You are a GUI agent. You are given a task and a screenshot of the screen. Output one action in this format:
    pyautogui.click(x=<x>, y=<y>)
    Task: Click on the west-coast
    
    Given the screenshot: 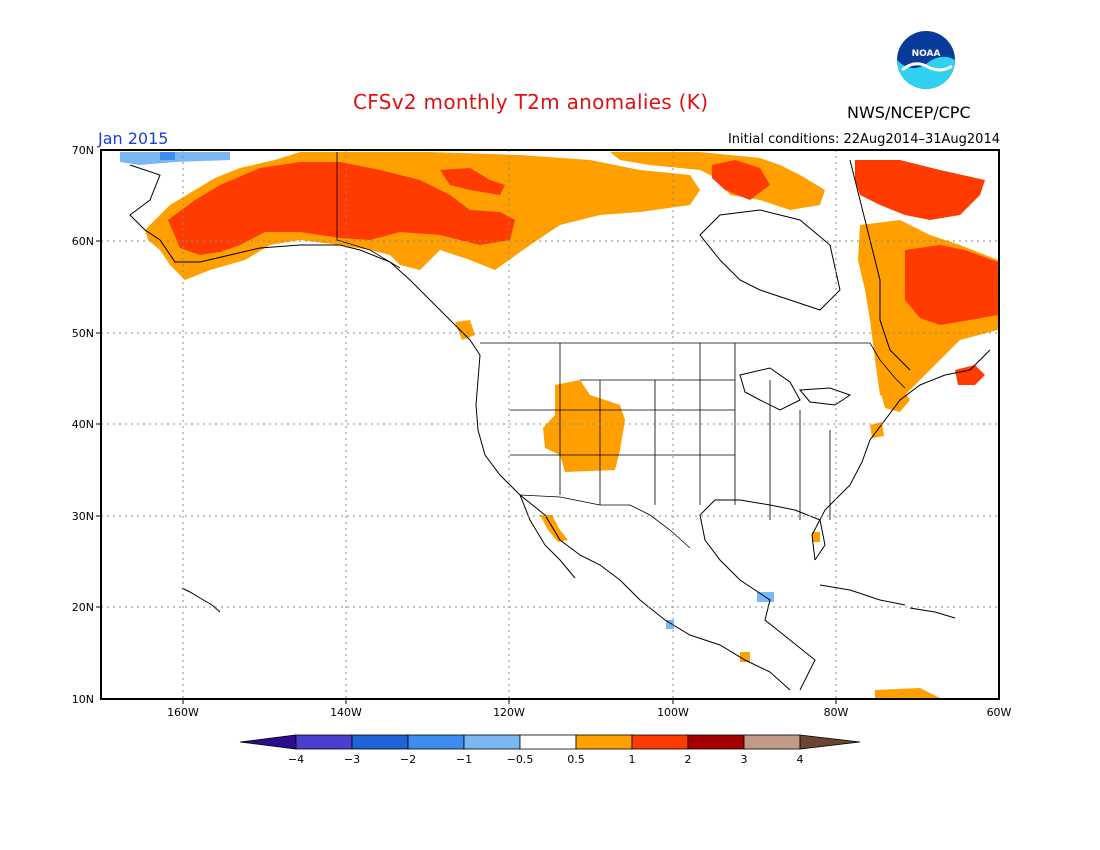 What is the action you would take?
    pyautogui.click(x=633, y=522)
    